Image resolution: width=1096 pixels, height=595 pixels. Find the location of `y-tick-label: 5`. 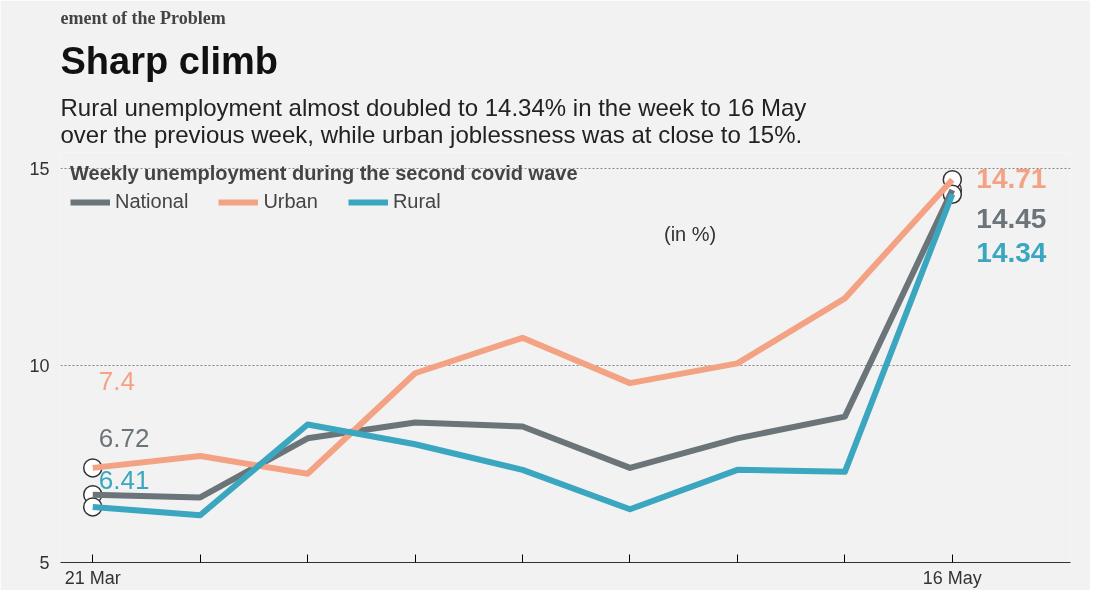

y-tick-label: 5 is located at coordinates (44, 563).